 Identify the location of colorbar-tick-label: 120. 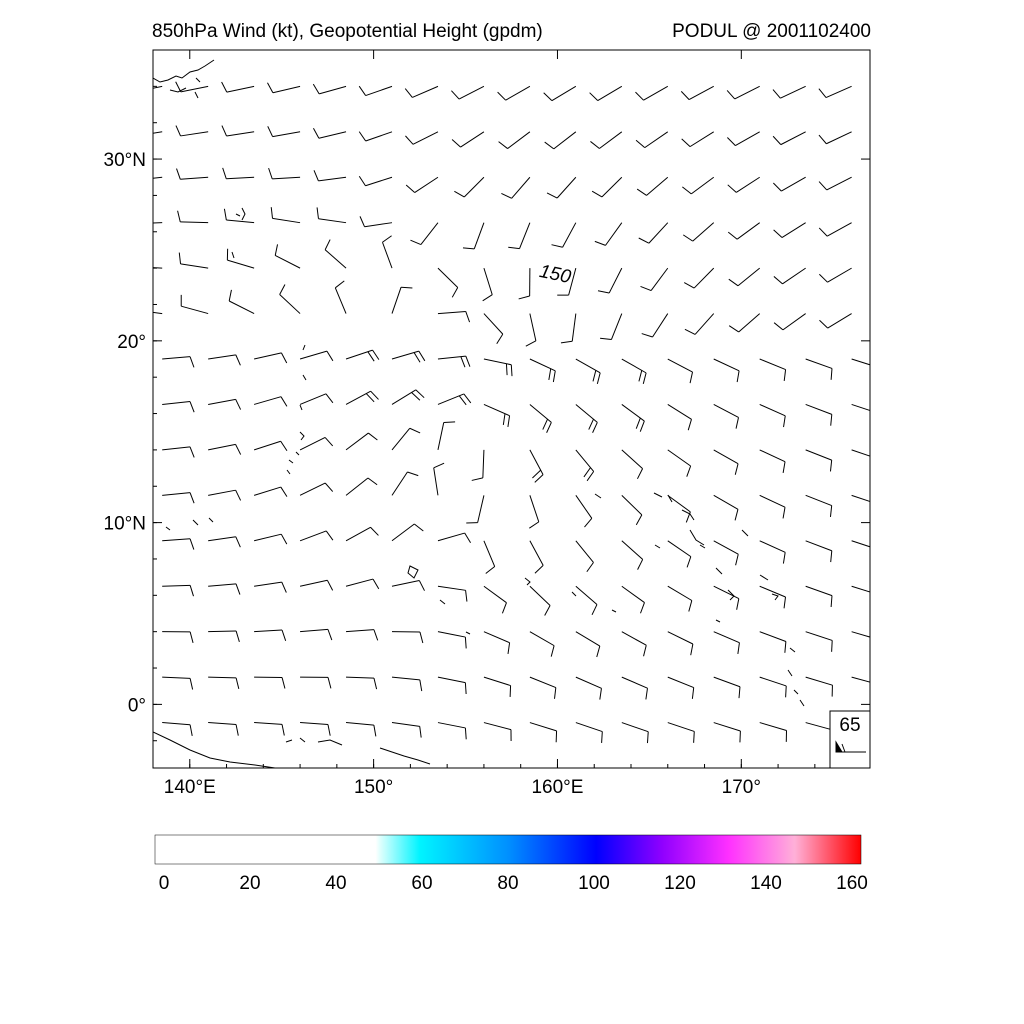
(680, 883).